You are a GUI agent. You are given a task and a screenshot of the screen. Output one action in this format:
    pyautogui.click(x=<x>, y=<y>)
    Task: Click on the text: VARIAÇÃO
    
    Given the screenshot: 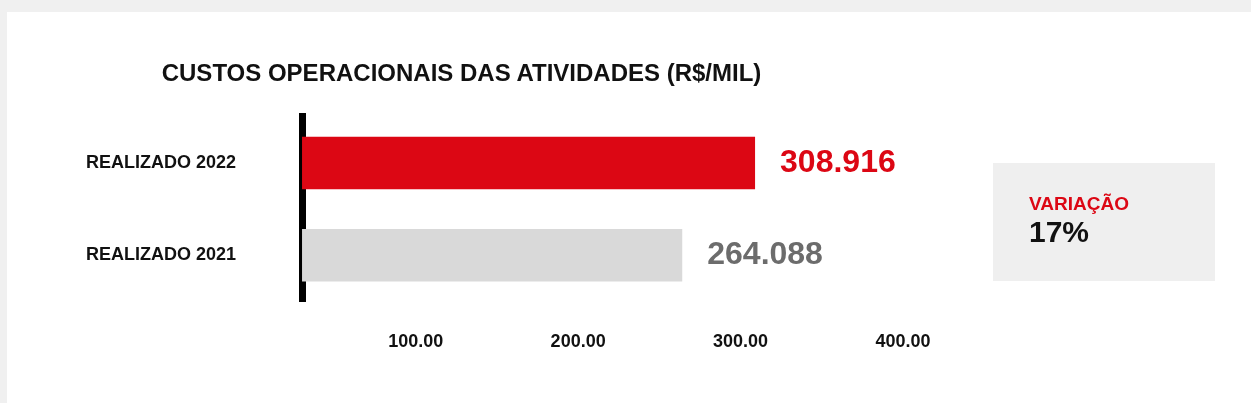 What is the action you would take?
    pyautogui.click(x=1079, y=204)
    